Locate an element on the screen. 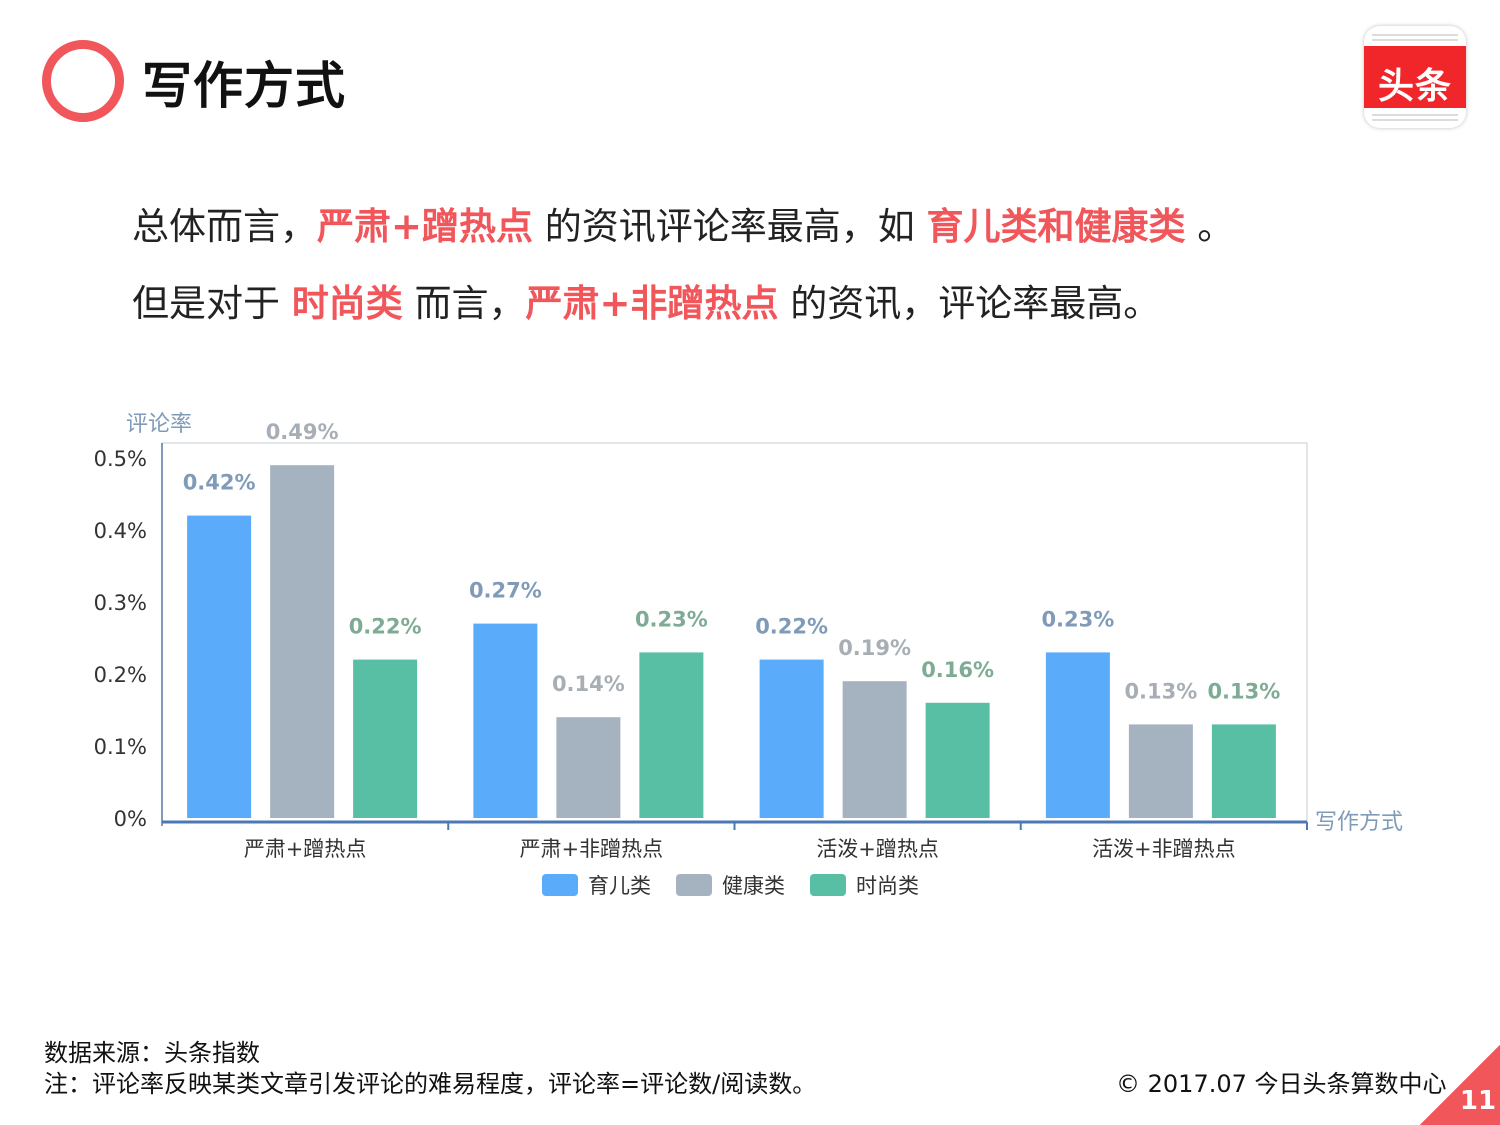  toutiao-logo: 头条 is located at coordinates (1415, 77).